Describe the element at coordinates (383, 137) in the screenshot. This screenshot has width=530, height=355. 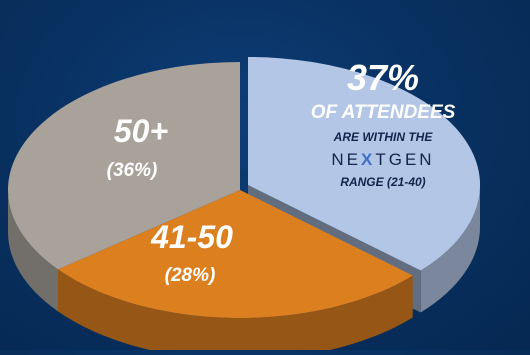
I see `nextgen-within-label: ARE WITHIN THE` at that location.